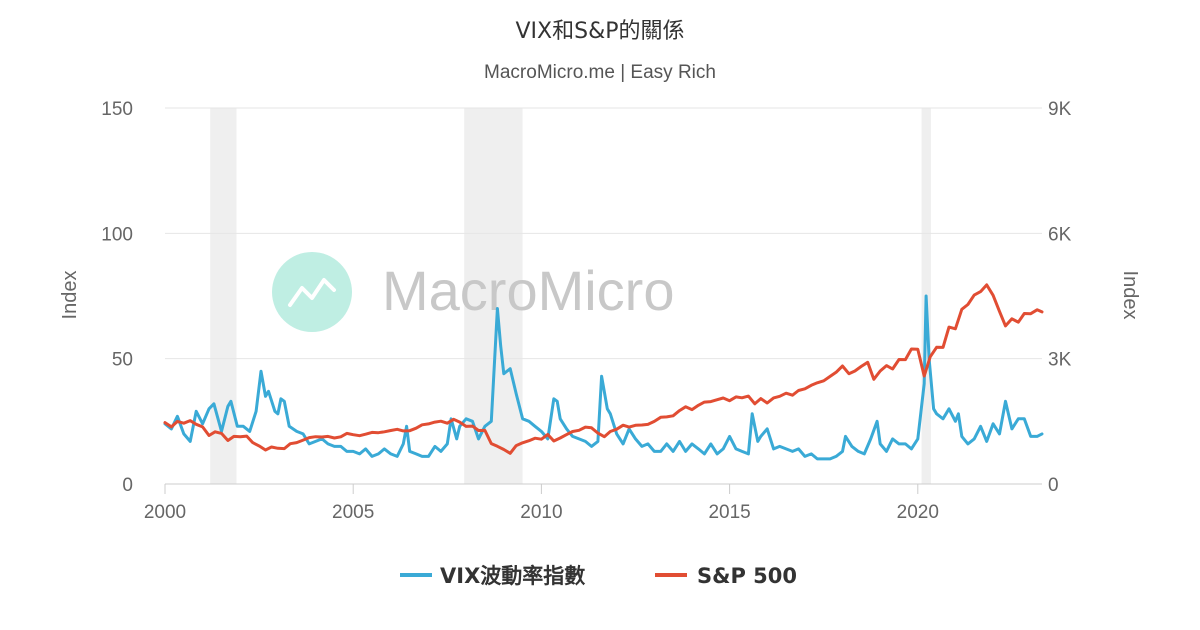 This screenshot has height=630, width=1200. What do you see at coordinates (127, 485) in the screenshot?
I see `y-left-tick-label: 0` at bounding box center [127, 485].